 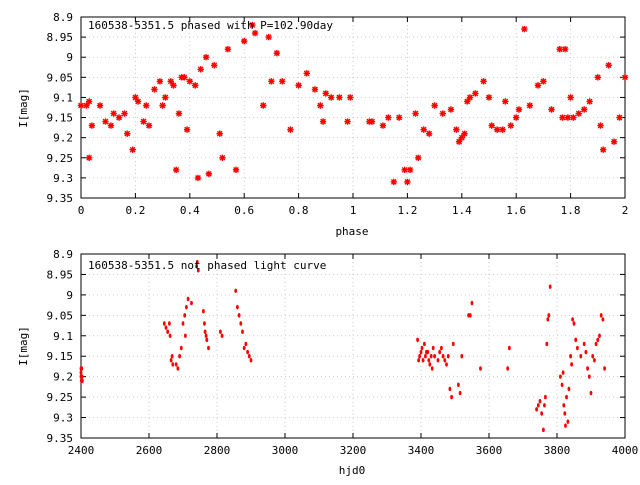 What do you see at coordinates (60, 438) in the screenshot?
I see `y-tick-label: 9.35` at bounding box center [60, 438].